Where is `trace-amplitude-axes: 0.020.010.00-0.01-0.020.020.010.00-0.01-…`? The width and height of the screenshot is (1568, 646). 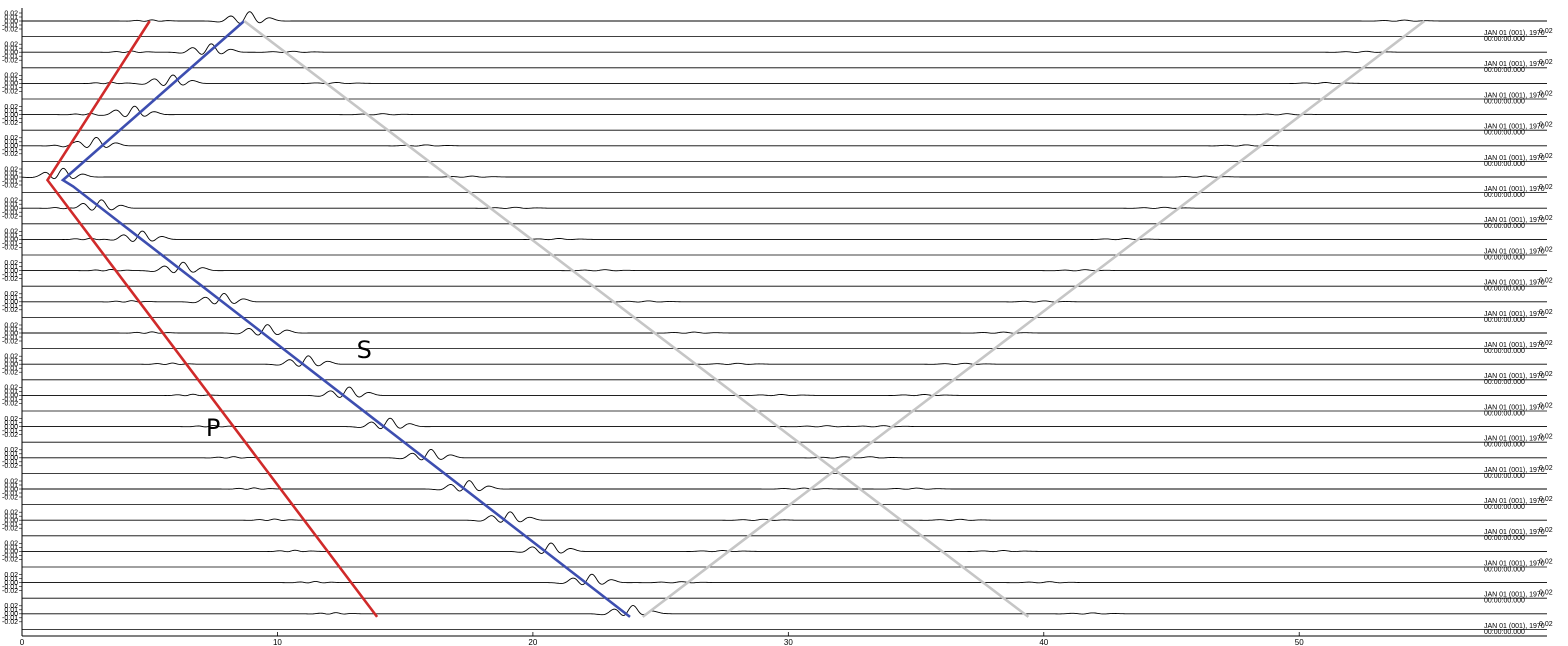
trace-amplitude-axes: 0.020.010.00-0.01-0.020.020.010.00-0.01-… is located at coordinates (12, 322).